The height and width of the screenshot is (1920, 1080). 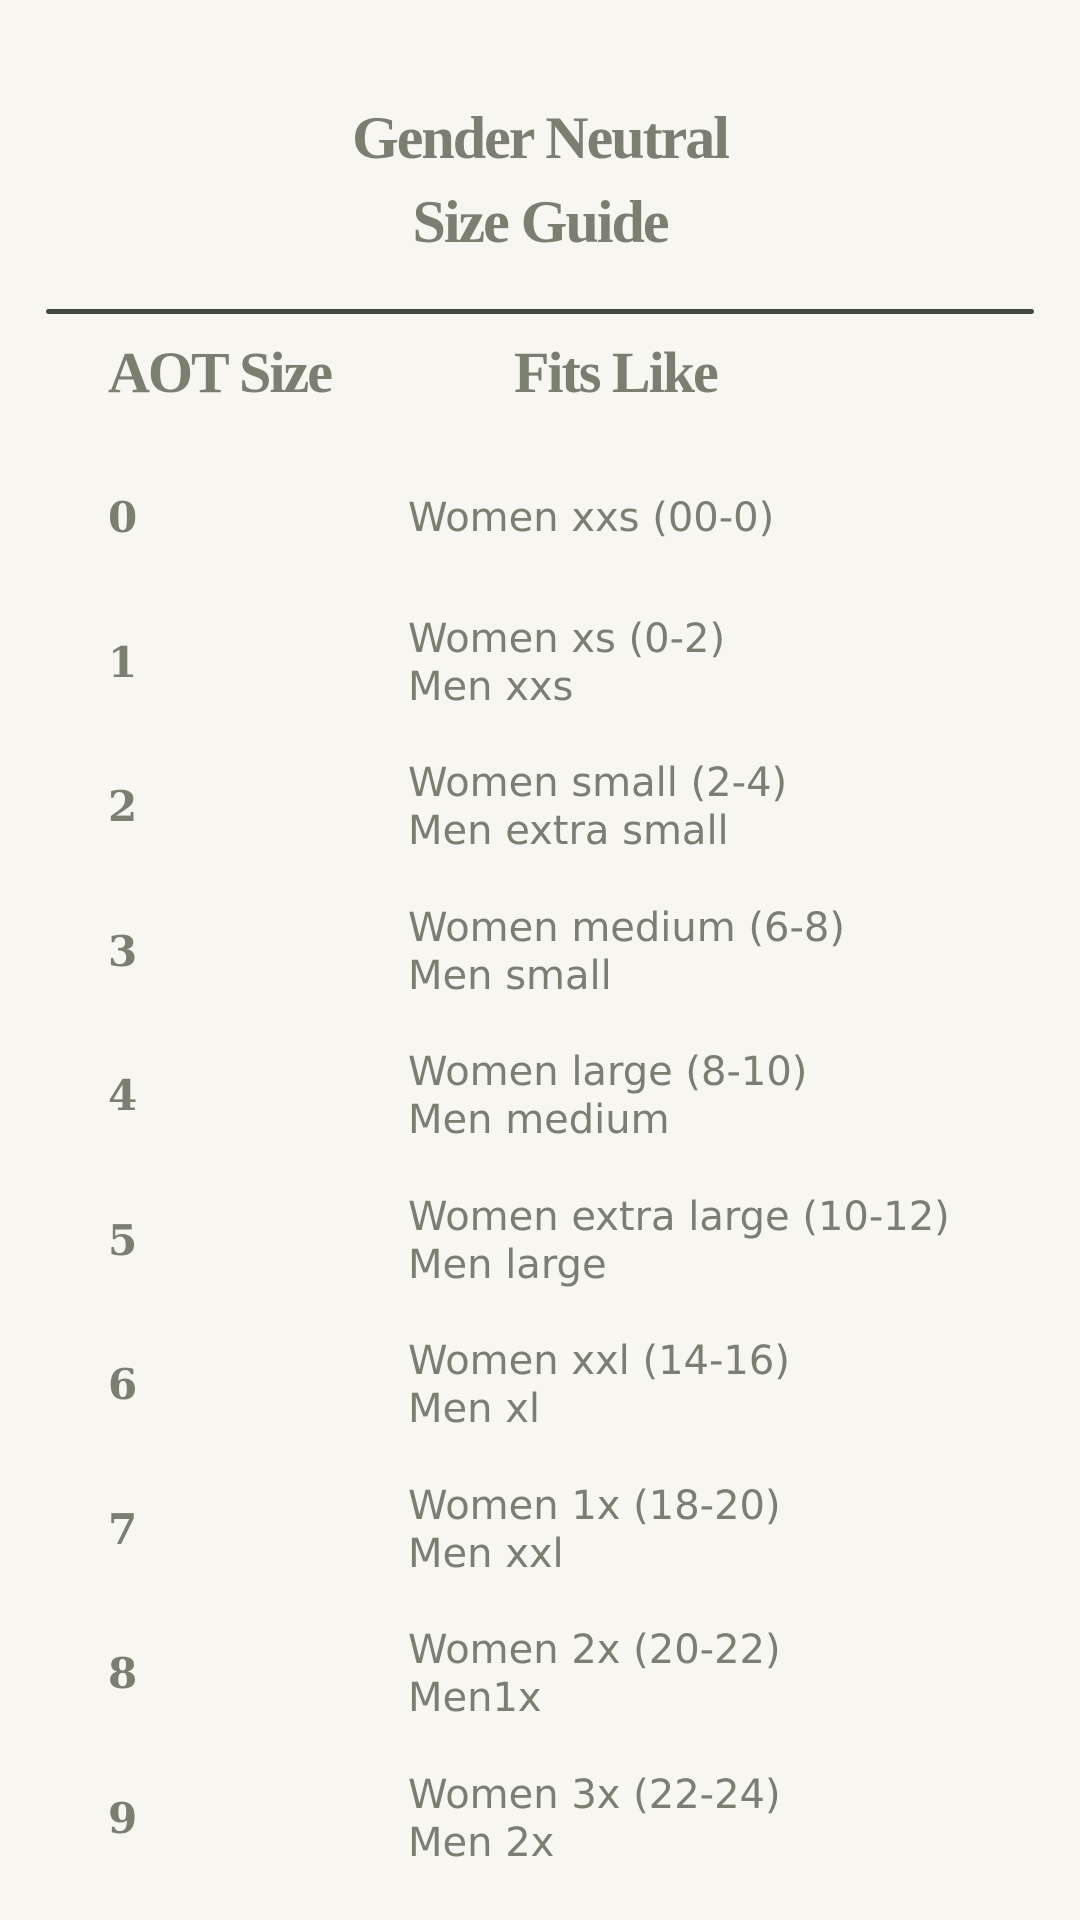 I want to click on fits-like-line: Women xxl (14-16), so click(x=599, y=1361).